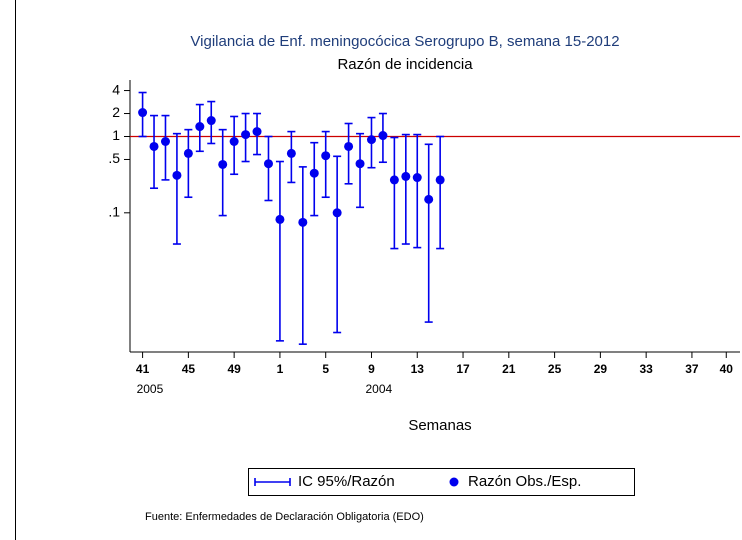  Describe the element at coordinates (280, 369) in the screenshot. I see `x-tick-label: 1` at that location.